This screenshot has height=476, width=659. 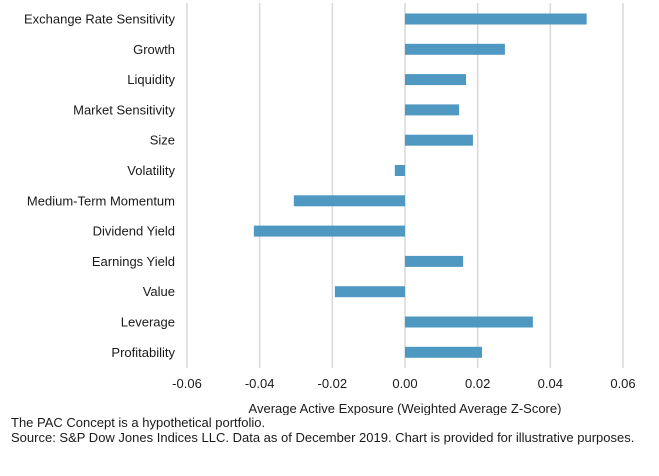 What do you see at coordinates (159, 291) in the screenshot?
I see `category-label: Value` at bounding box center [159, 291].